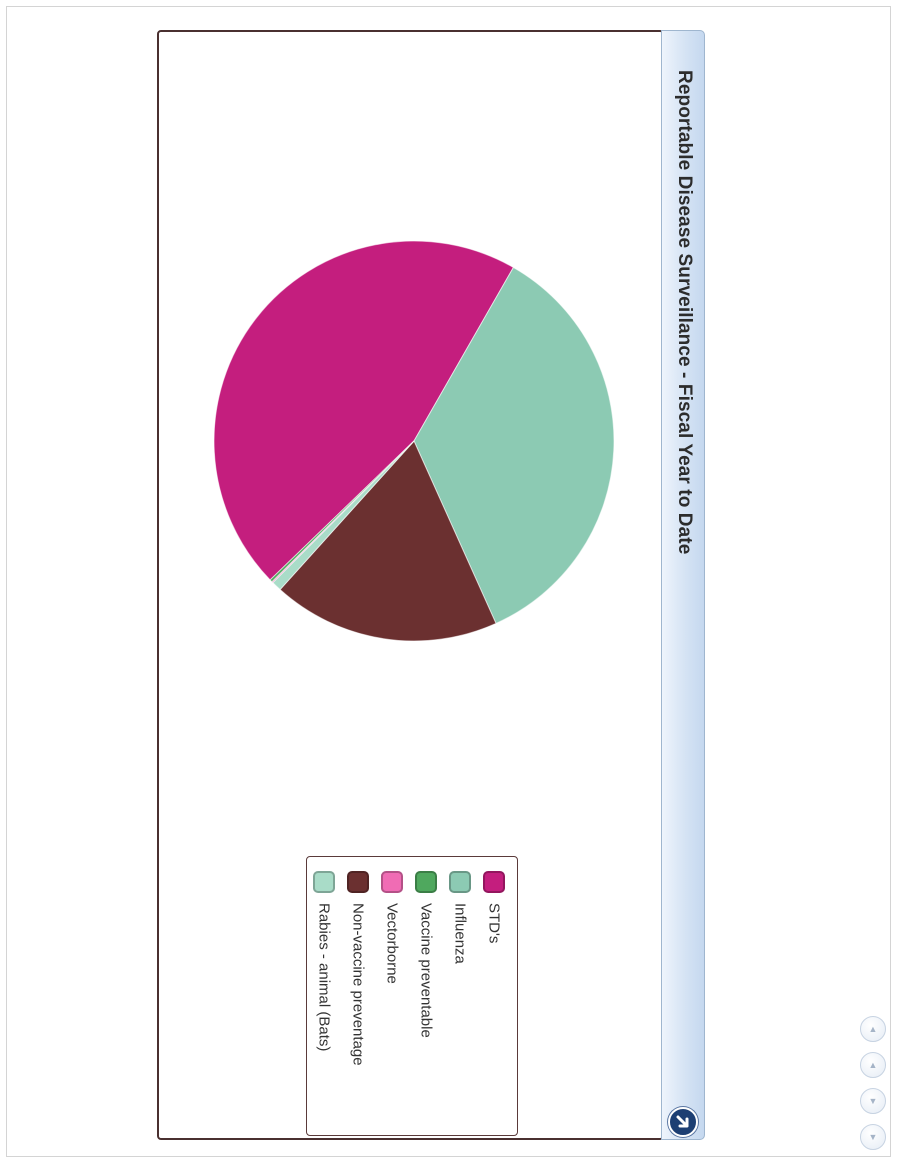 The width and height of the screenshot is (899, 1163). Describe the element at coordinates (324, 977) in the screenshot. I see `legend-label: Rabies - animal (Bats)` at that location.